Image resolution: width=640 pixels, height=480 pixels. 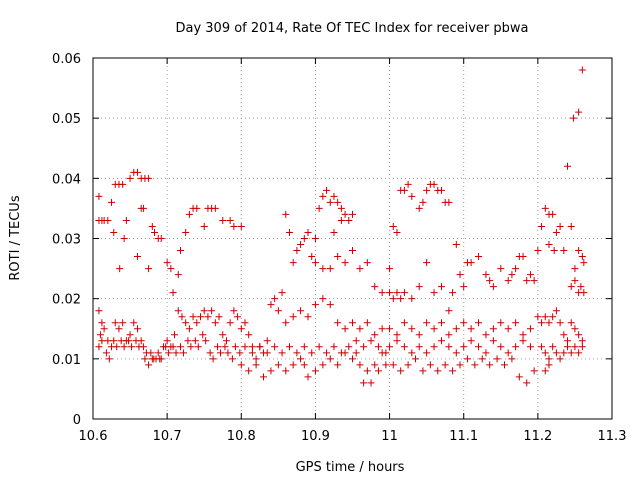 What do you see at coordinates (463, 436) in the screenshot?
I see `x-tick-label: 11.1` at bounding box center [463, 436].